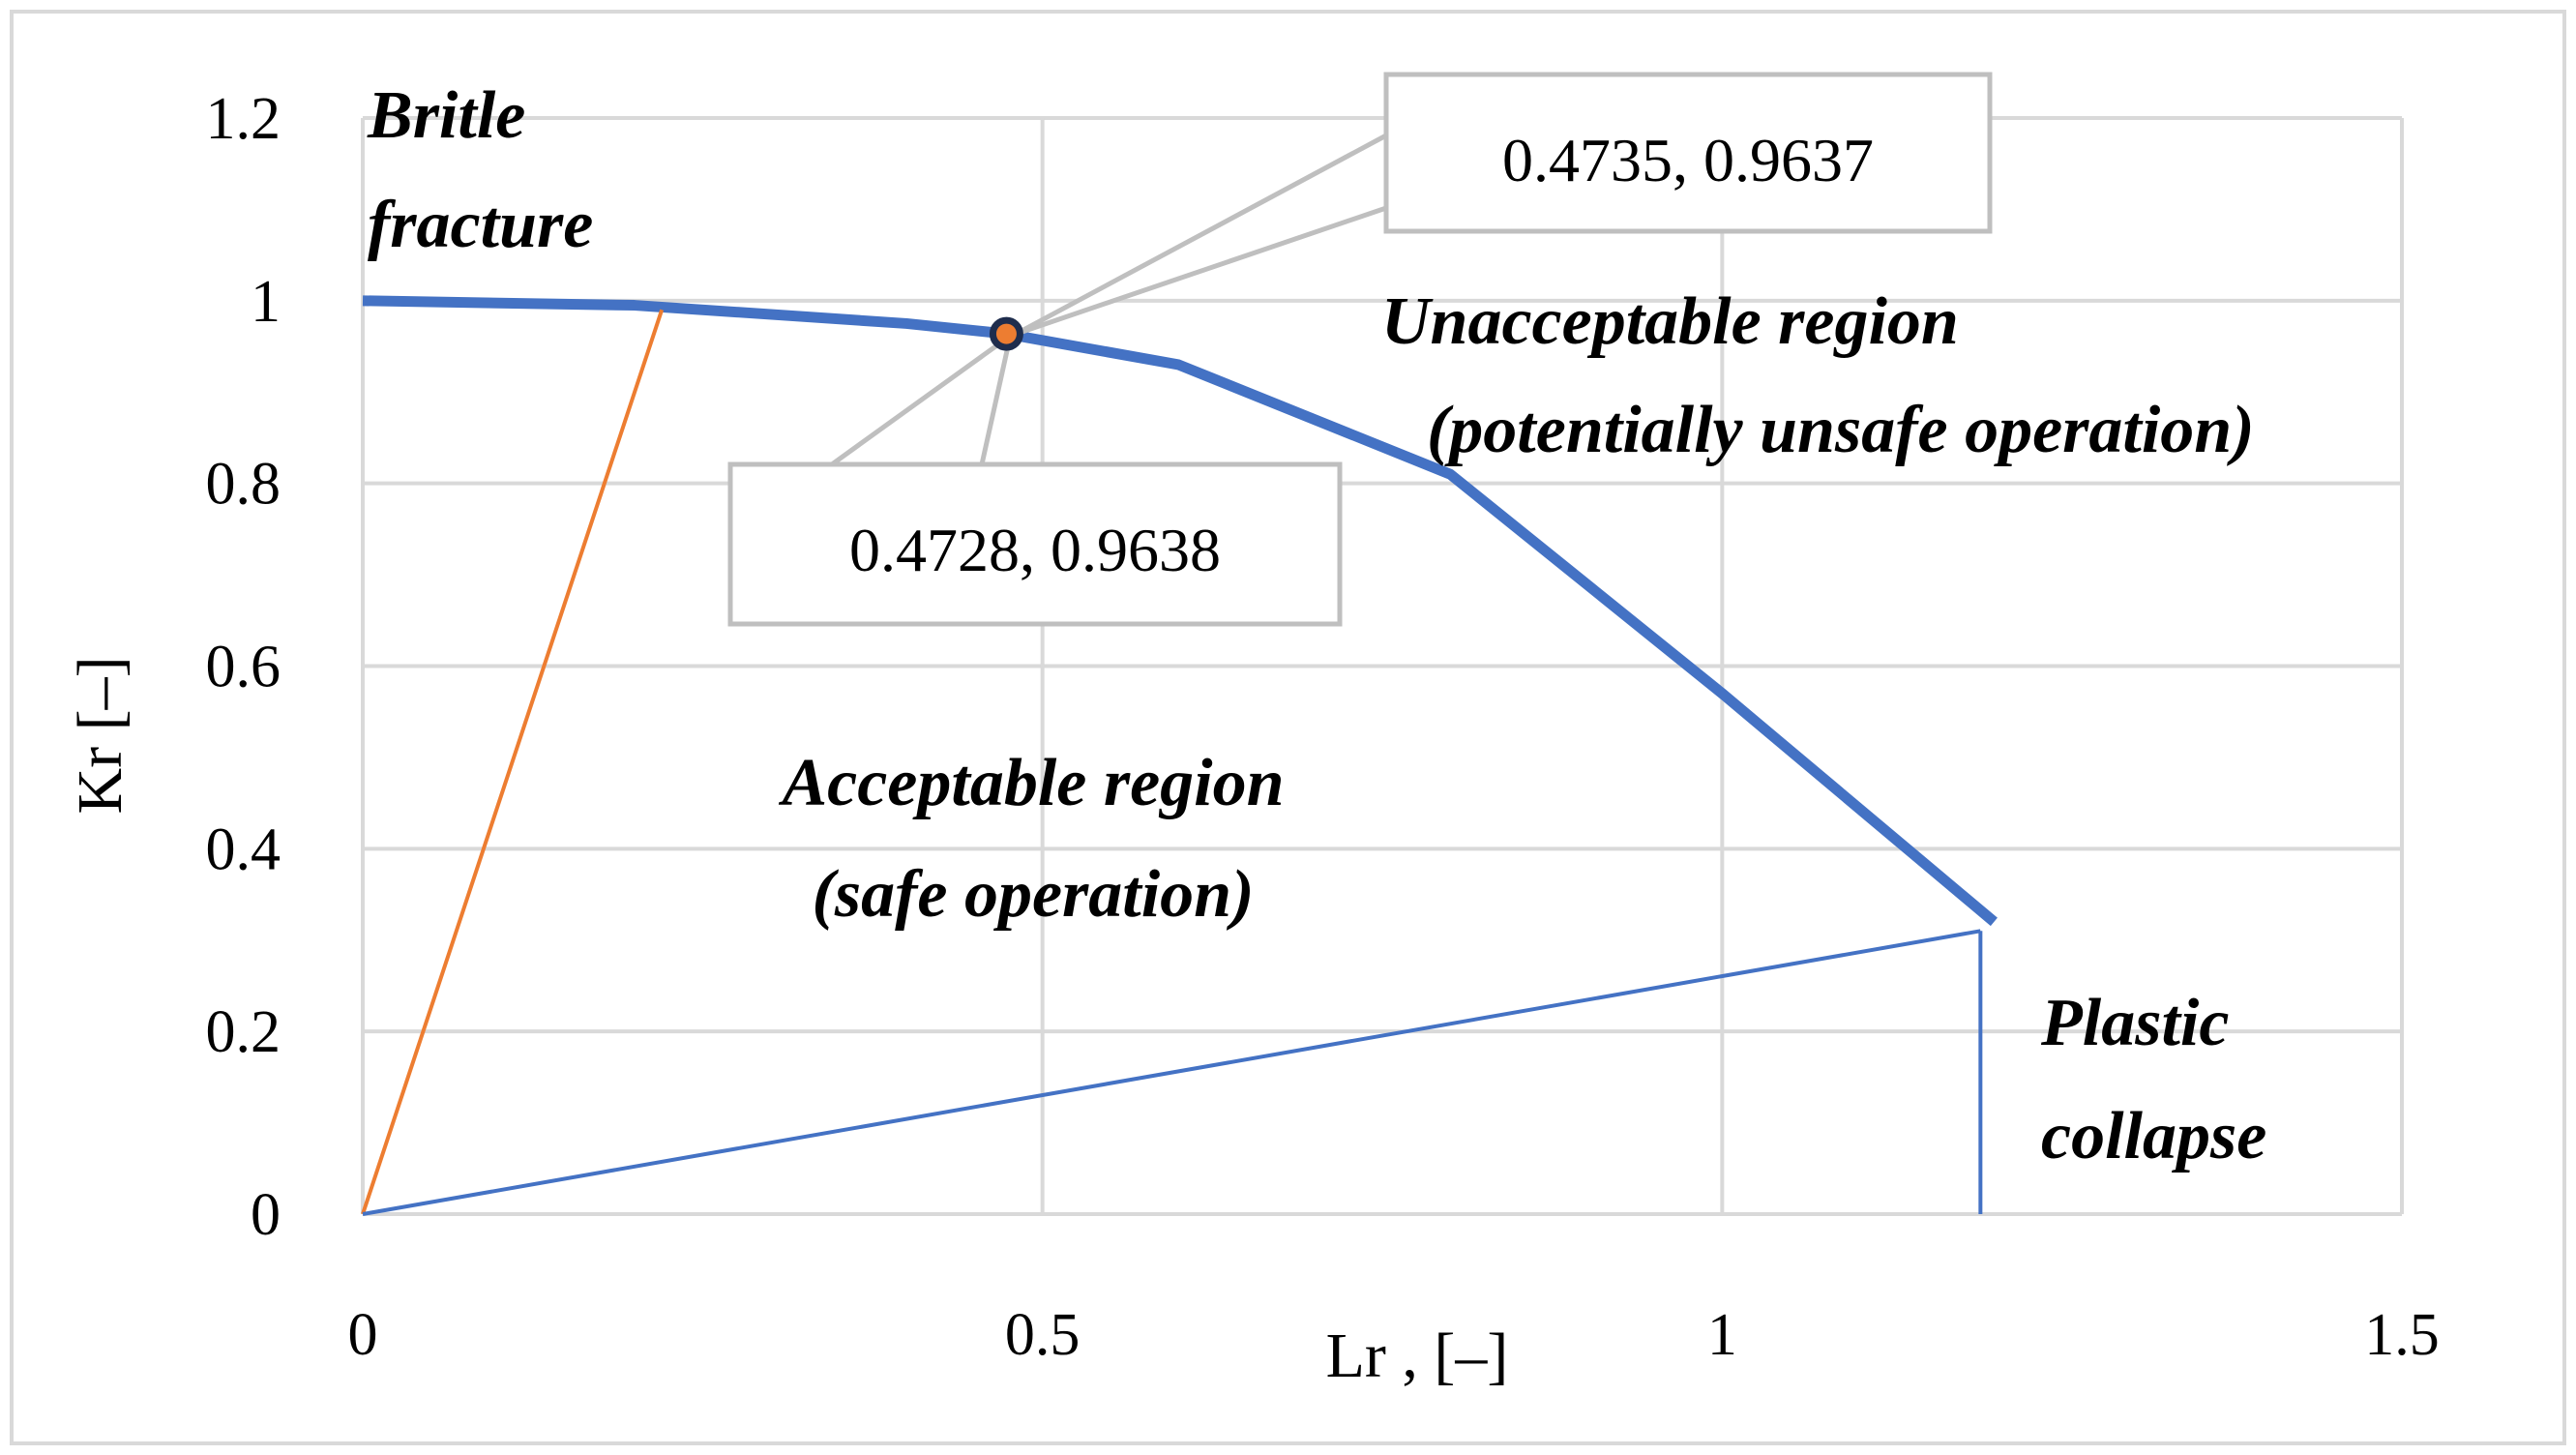 The width and height of the screenshot is (2576, 1455). Describe the element at coordinates (1172, 1073) in the screenshot. I see `plastic-collapse-line-line` at that location.